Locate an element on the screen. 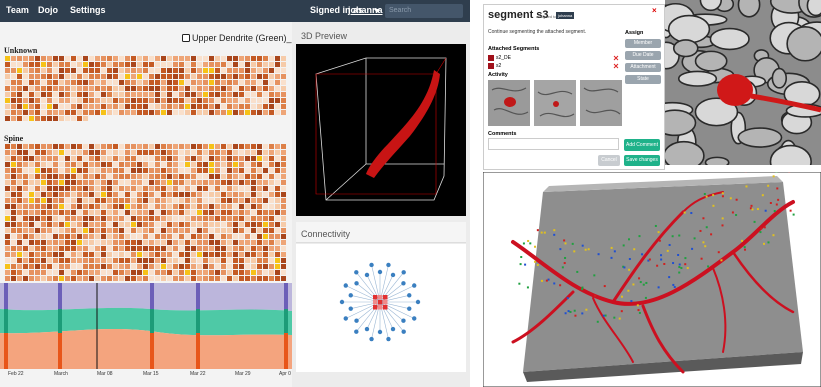  add-comment-button: Add Comment is located at coordinates (642, 145).